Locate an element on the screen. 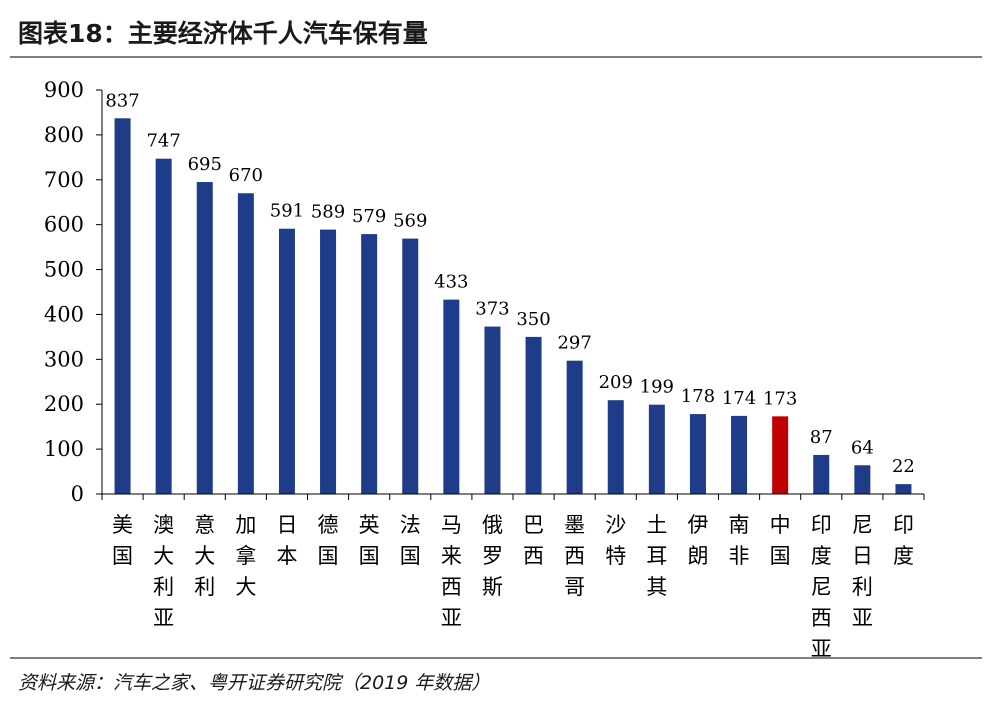 The width and height of the screenshot is (1000, 701). category-label: 美国 is located at coordinates (122, 540).